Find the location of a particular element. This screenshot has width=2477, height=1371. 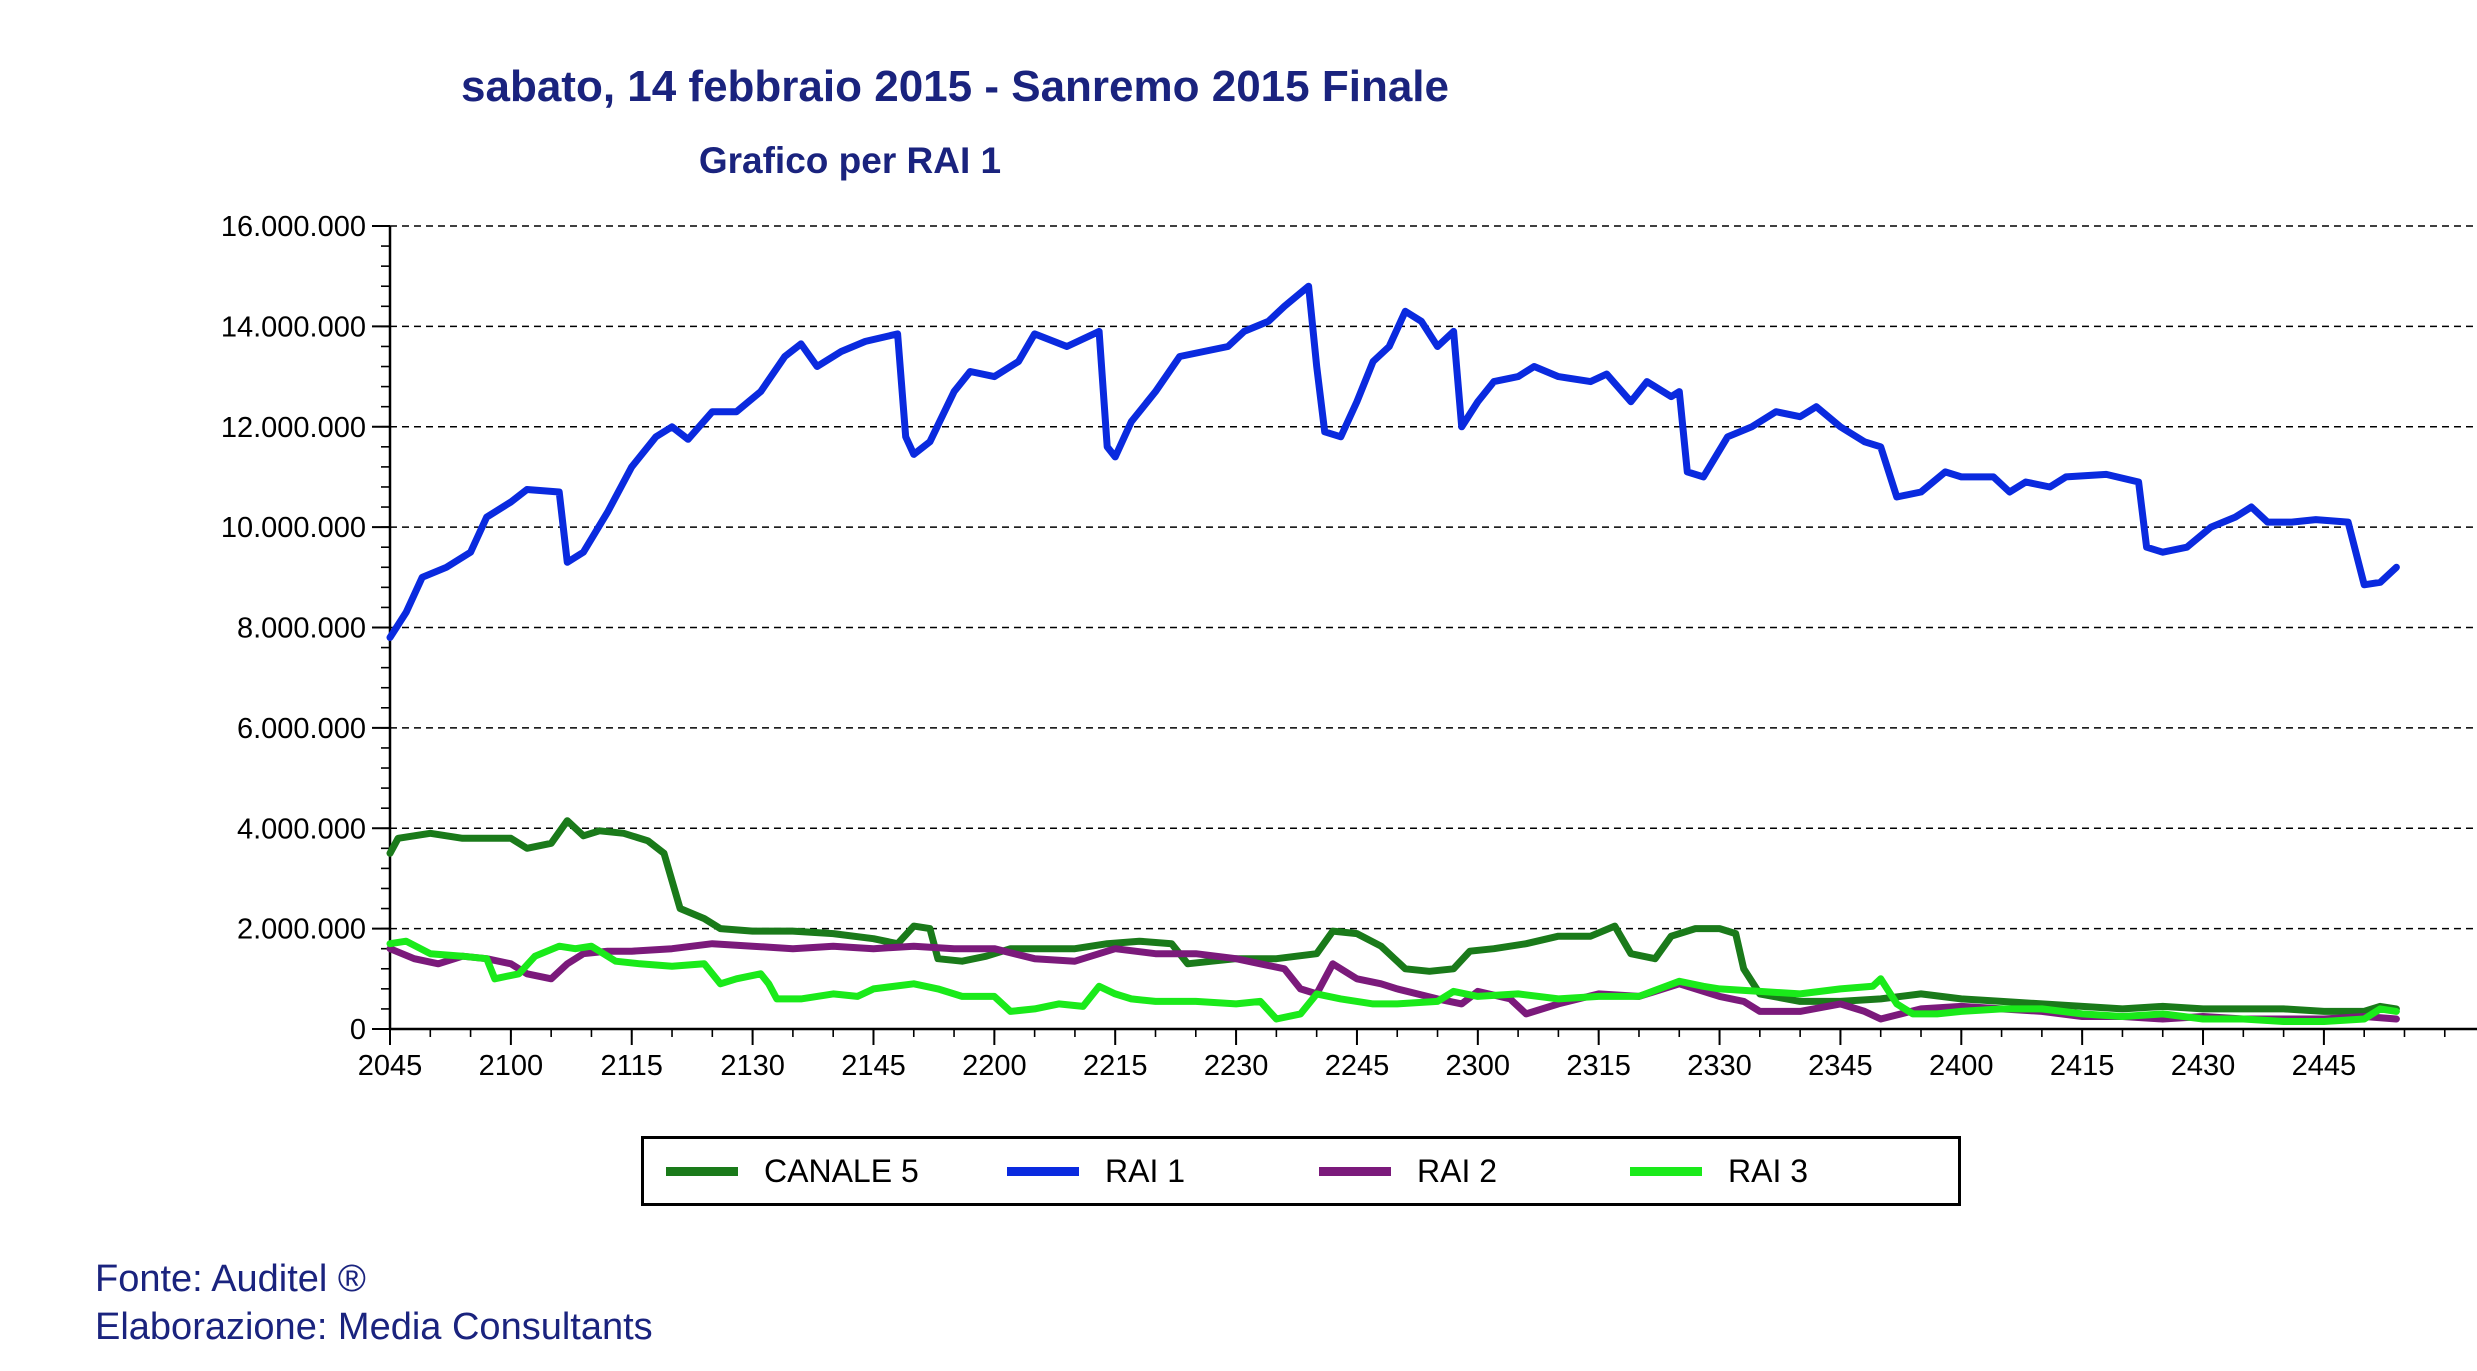

x-tick-label: 2400 is located at coordinates (1961, 1066).